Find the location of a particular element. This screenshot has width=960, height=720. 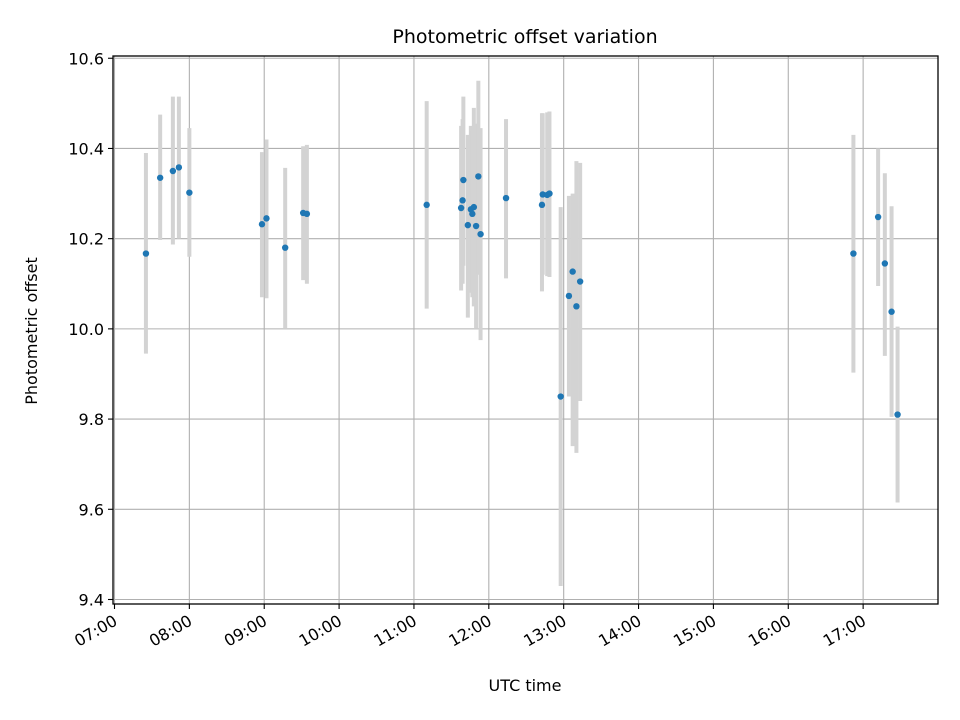

x-axis-label: UTC time is located at coordinates (525, 685).